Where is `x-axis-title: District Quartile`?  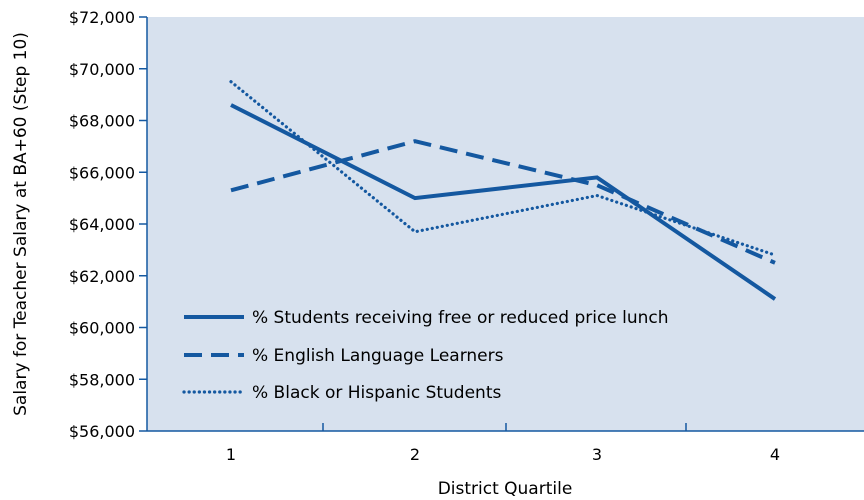 x-axis-title: District Quartile is located at coordinates (505, 489).